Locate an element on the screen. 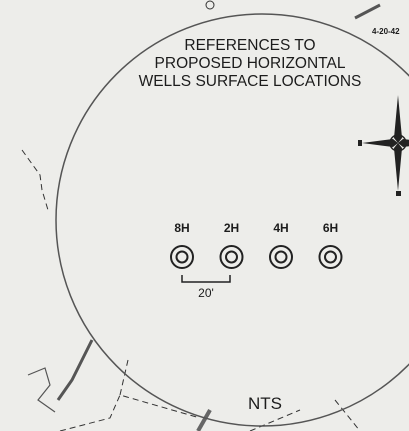  spacing-label: 20' is located at coordinates (206, 293).